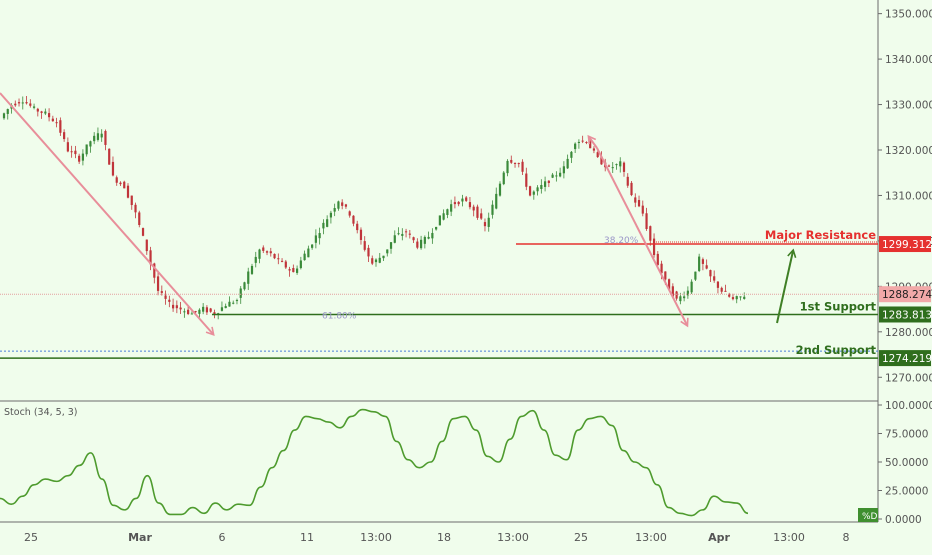 The width and height of the screenshot is (932, 555). Describe the element at coordinates (140, 537) in the screenshot. I see `x-tick-label: Mar` at that location.